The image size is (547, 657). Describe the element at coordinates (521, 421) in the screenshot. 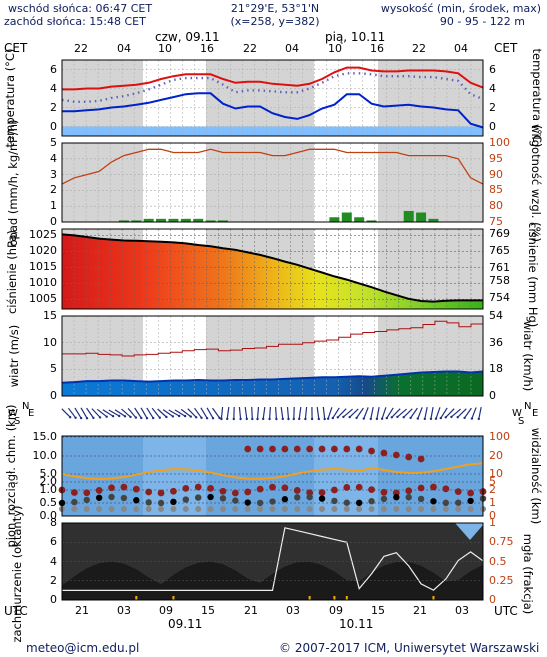

I see `compass-s-right: S` at that location.